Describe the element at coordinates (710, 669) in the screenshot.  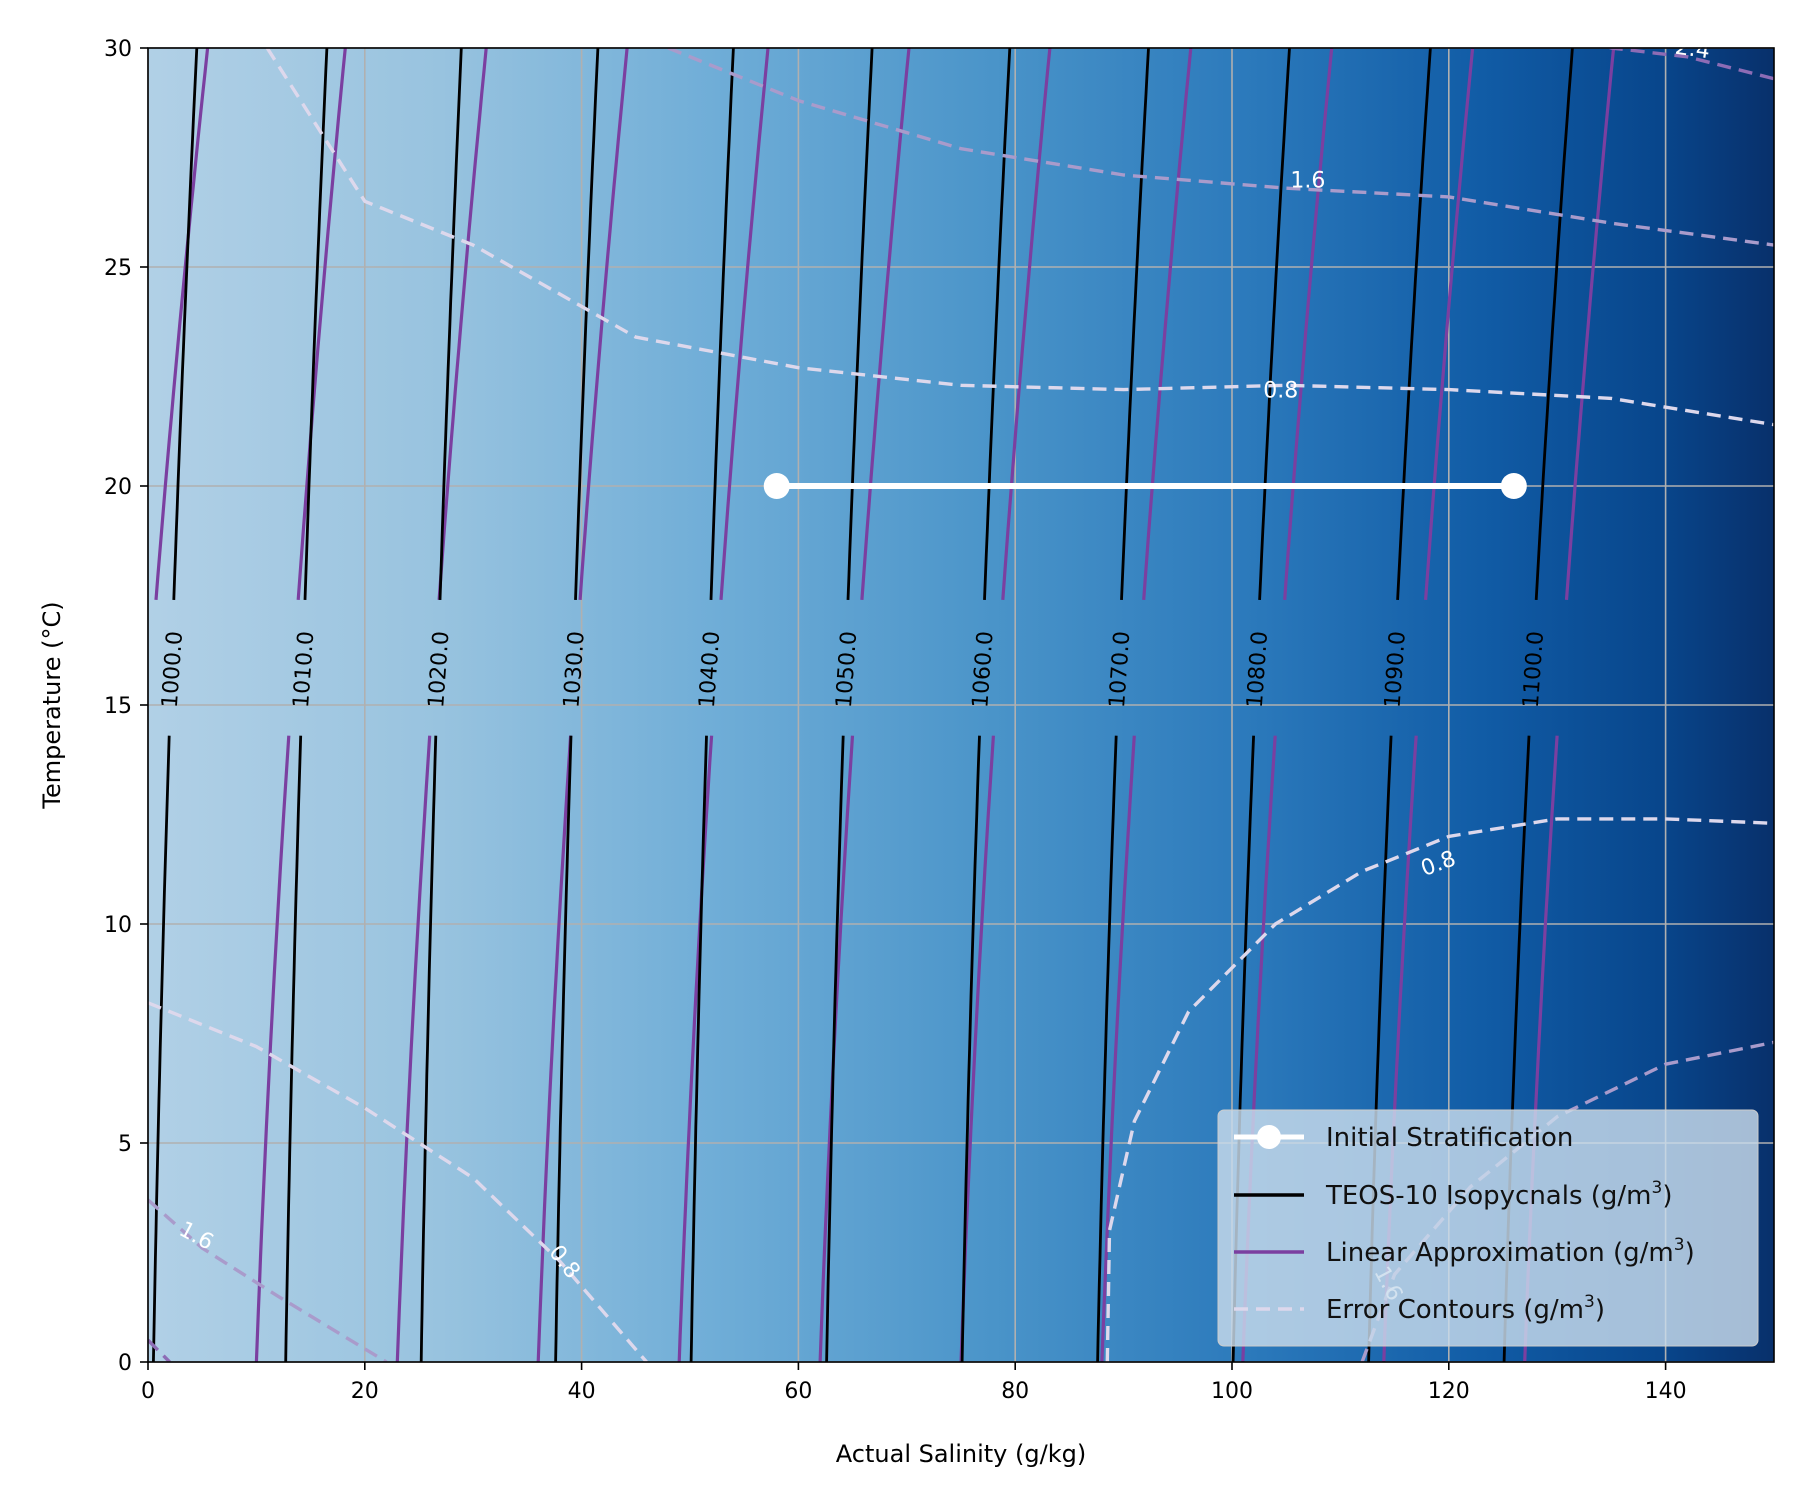
I see `isopycnal-label: 1040.0` at that location.